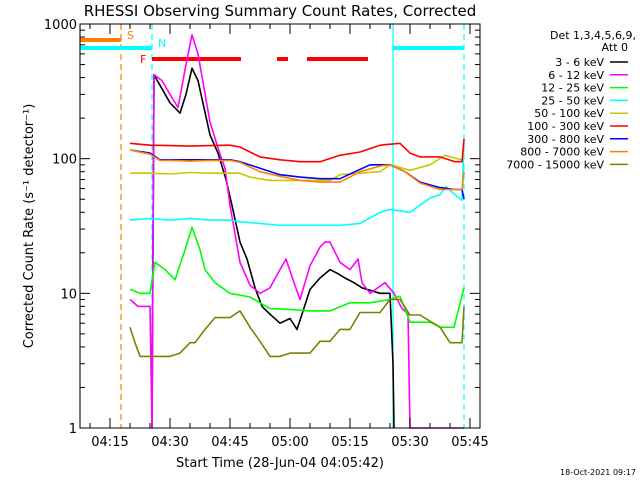  Describe the element at coordinates (562, 152) in the screenshot. I see `legend-label-7: 800 - 7000 keV` at that location.